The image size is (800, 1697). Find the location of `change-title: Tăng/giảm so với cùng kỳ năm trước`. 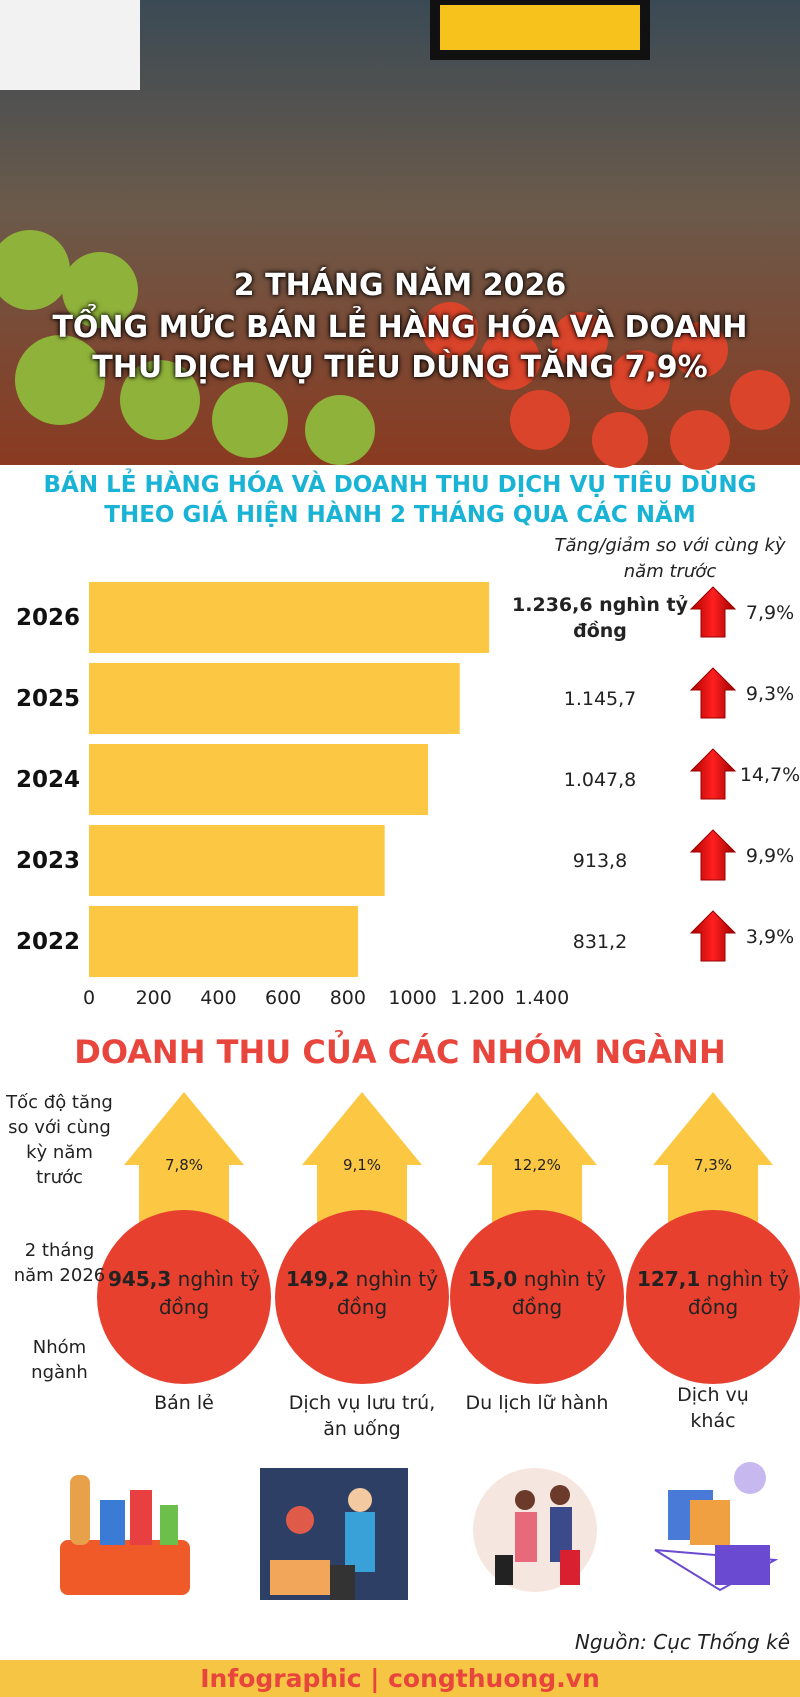

change-title: Tăng/giảm so với cùng kỳ năm trước is located at coordinates (670, 558).